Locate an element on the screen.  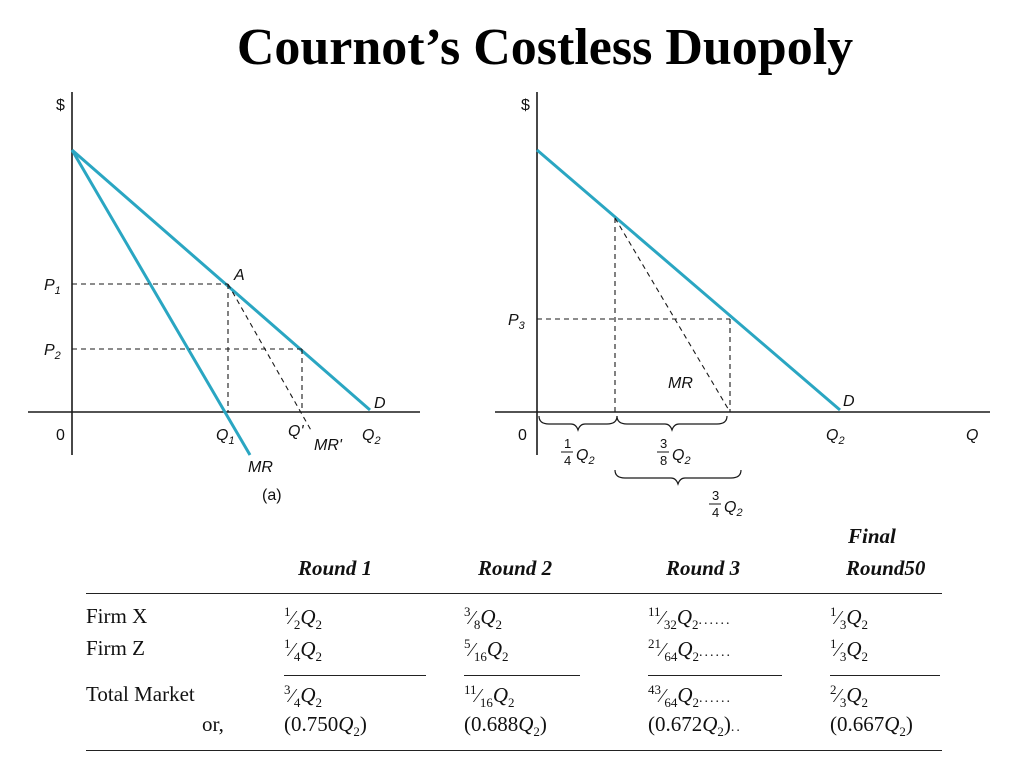
panel-a-q2-label: Q2 is located at coordinates (371, 437).